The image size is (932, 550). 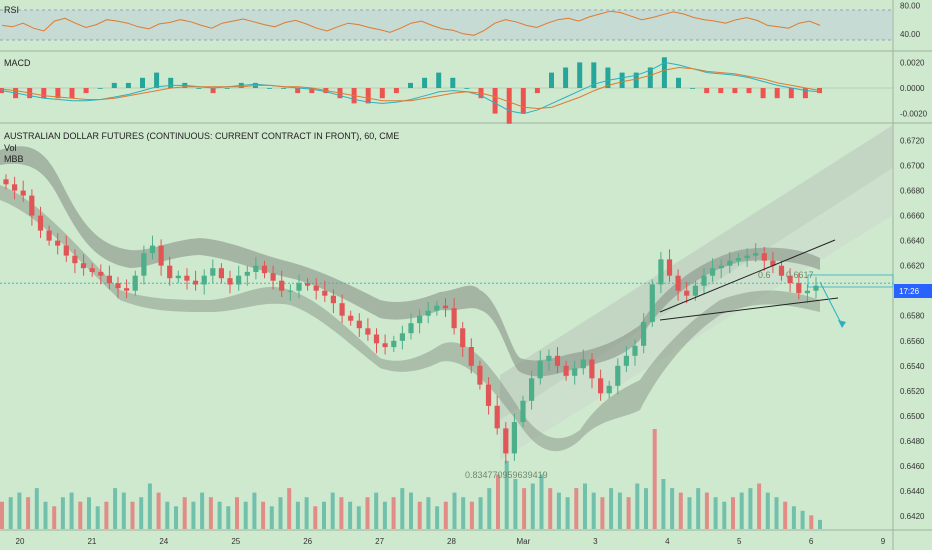 What do you see at coordinates (831, 303) in the screenshot?
I see `projection-arrow` at bounding box center [831, 303].